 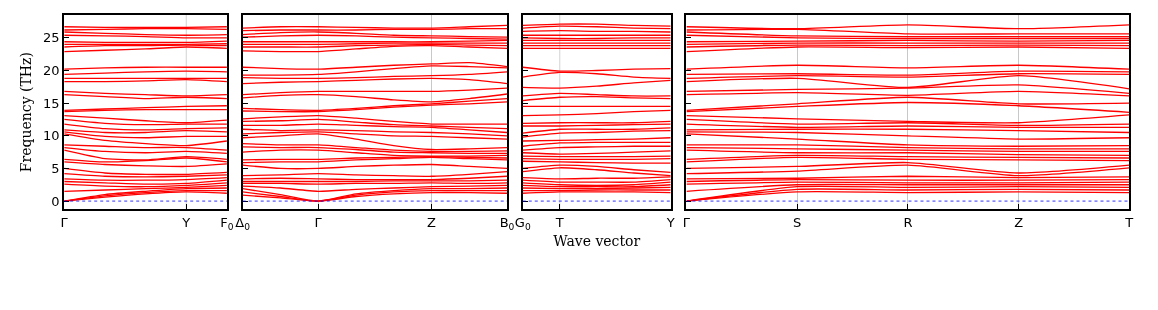 I want to click on y-tick-label: 5, so click(x=55, y=168).